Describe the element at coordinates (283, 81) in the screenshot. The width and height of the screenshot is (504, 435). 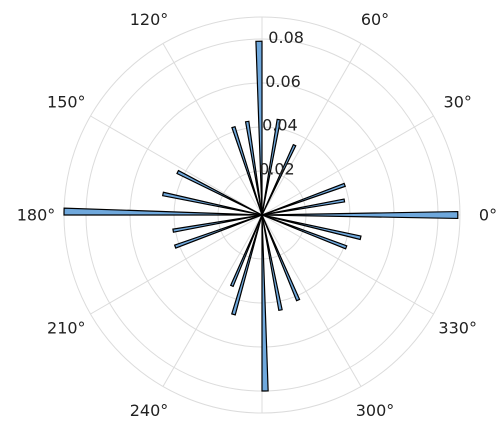
I see `radial-tick-label: 0.06` at that location.